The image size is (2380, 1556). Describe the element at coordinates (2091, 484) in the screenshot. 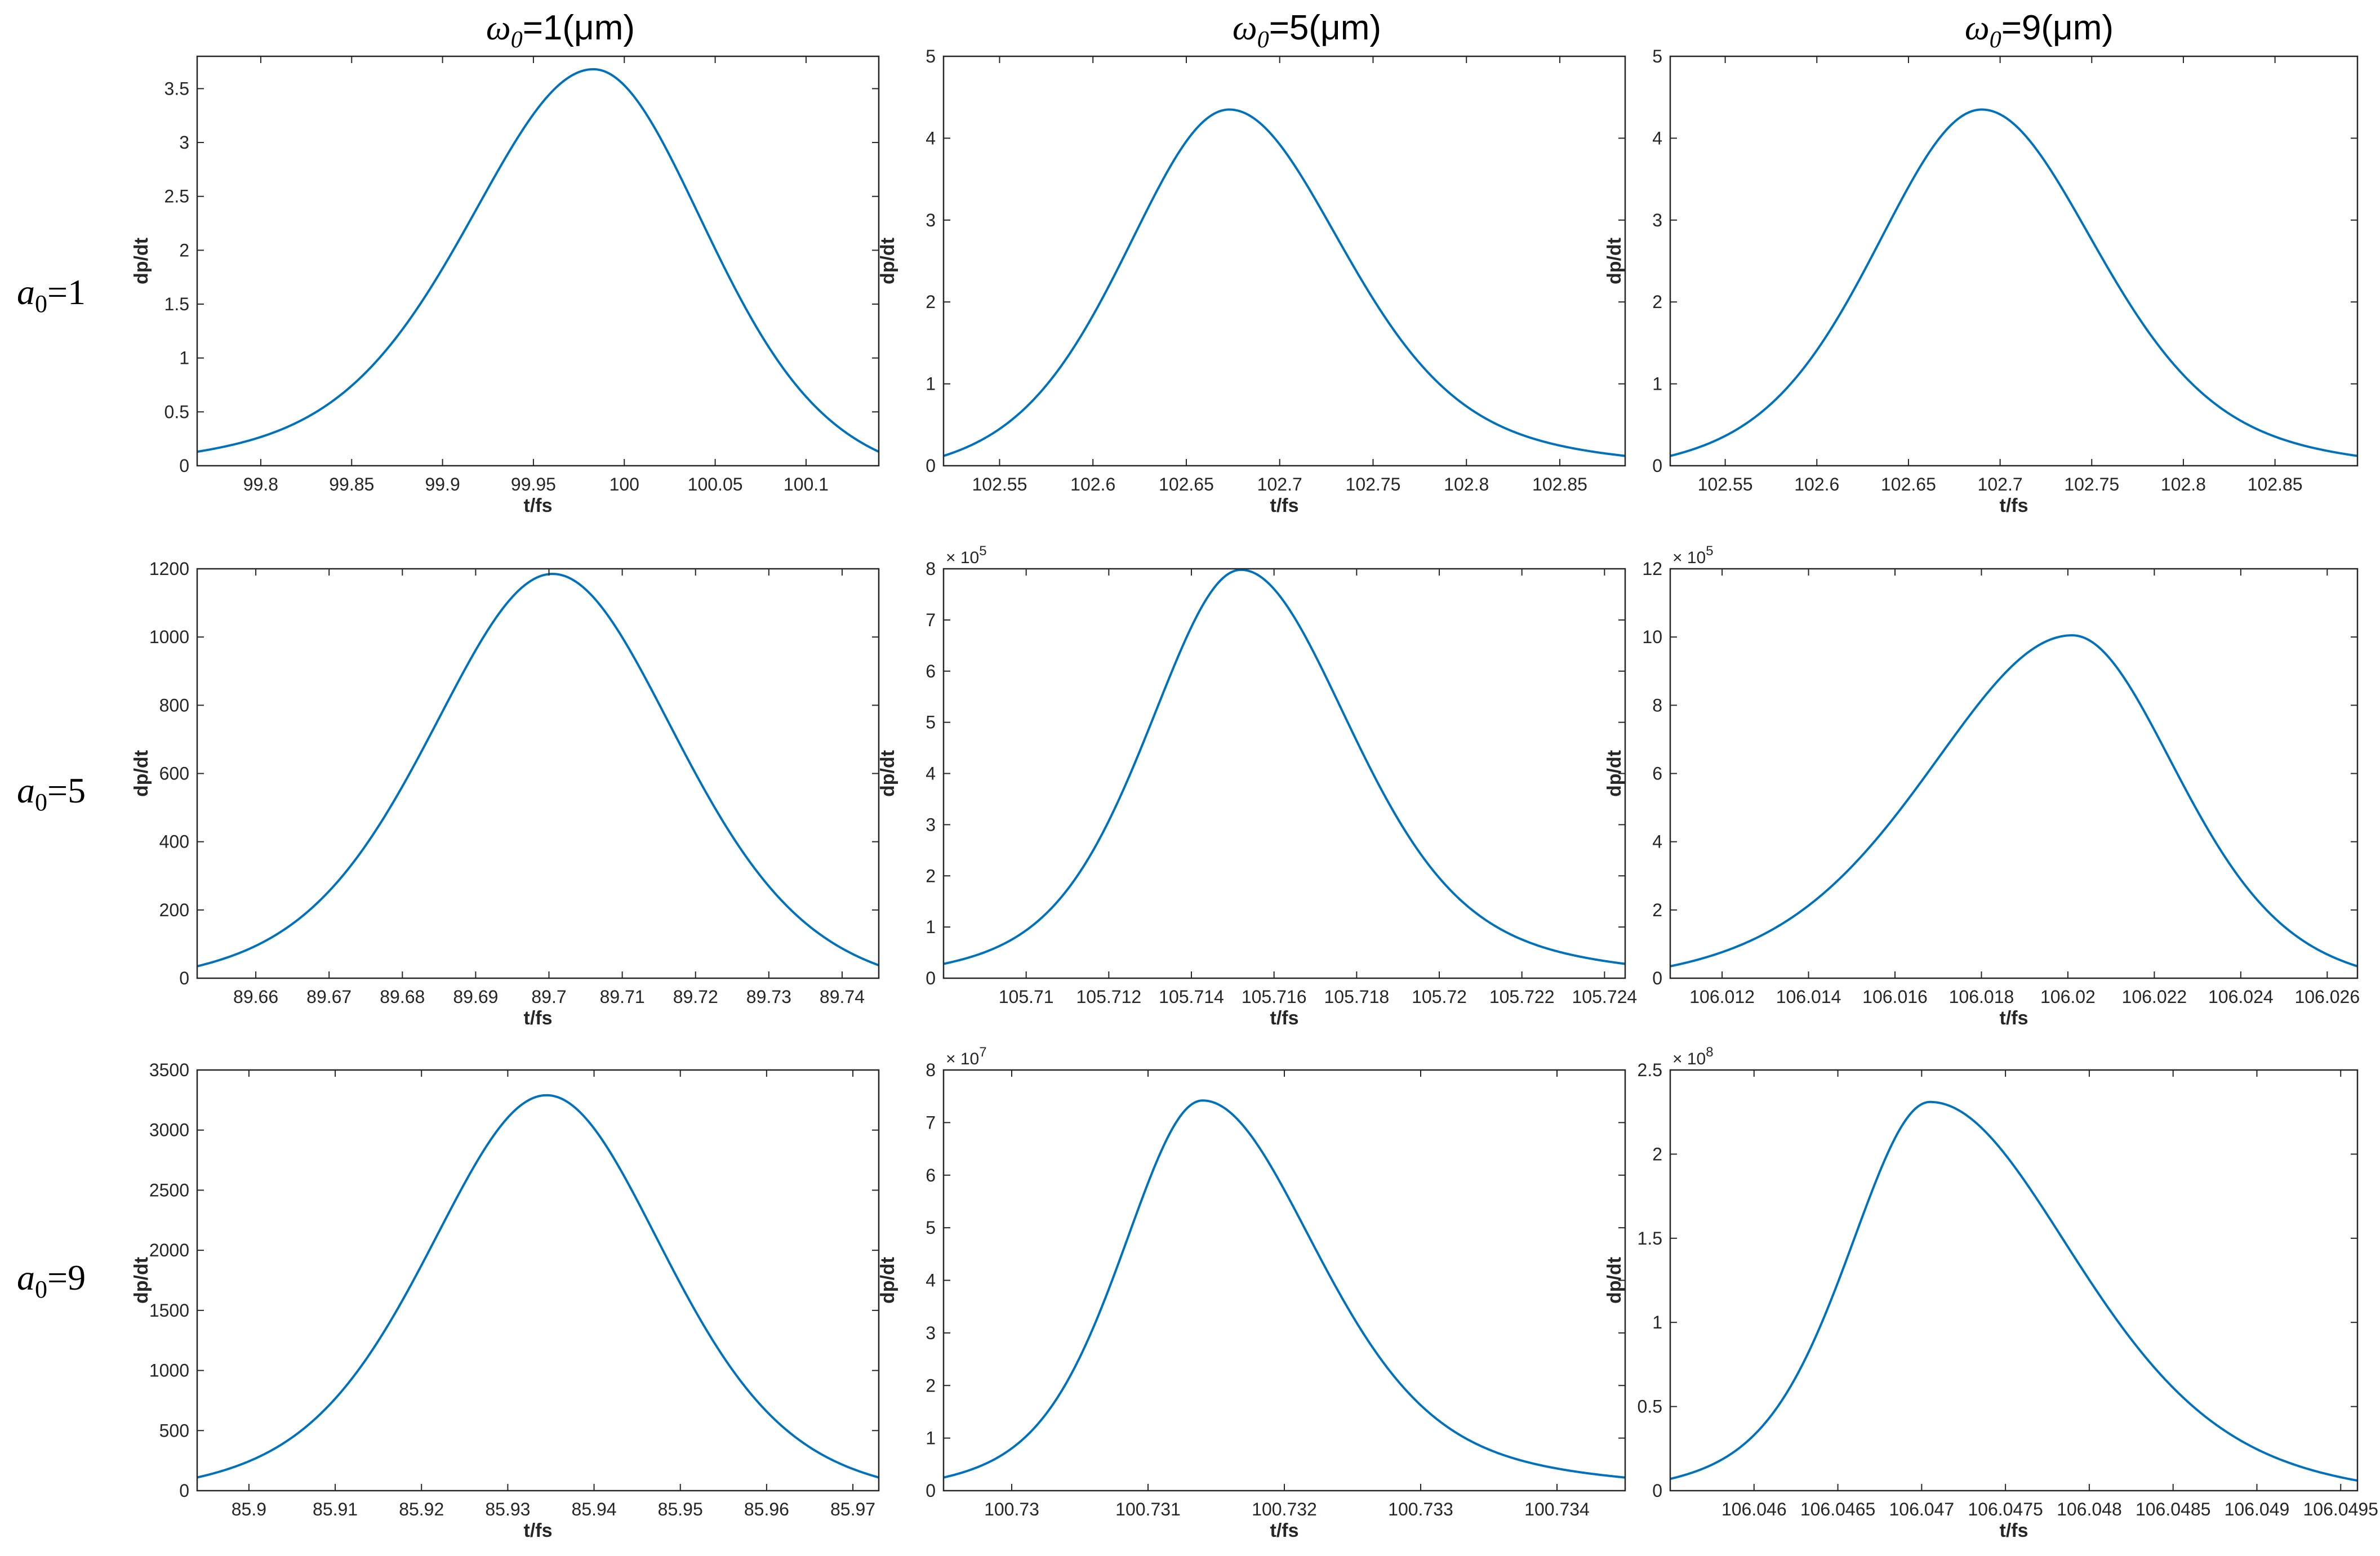

I see `x-tick-label: 102.75` at that location.